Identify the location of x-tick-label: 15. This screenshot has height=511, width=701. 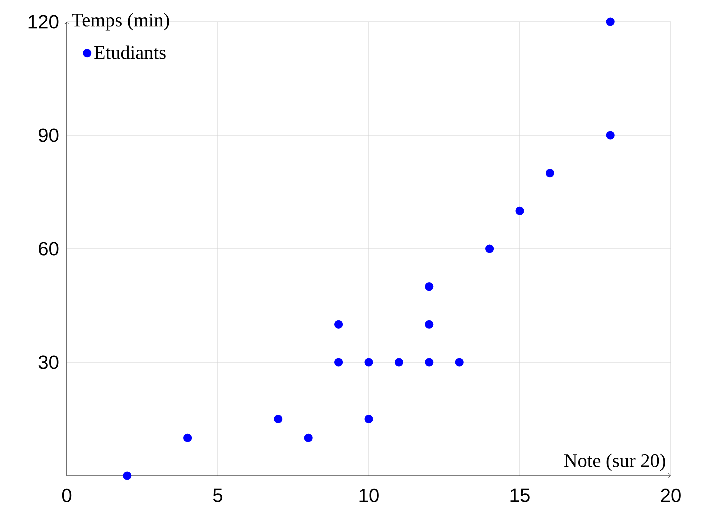
(520, 495).